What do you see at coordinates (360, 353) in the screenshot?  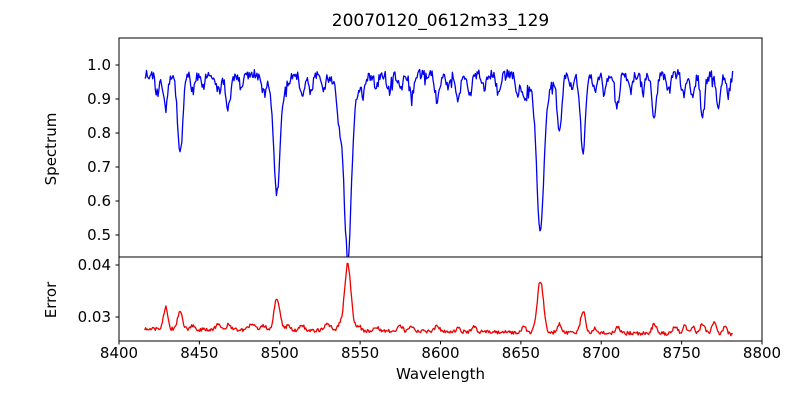 I see `x-tick-label: 8550` at bounding box center [360, 353].